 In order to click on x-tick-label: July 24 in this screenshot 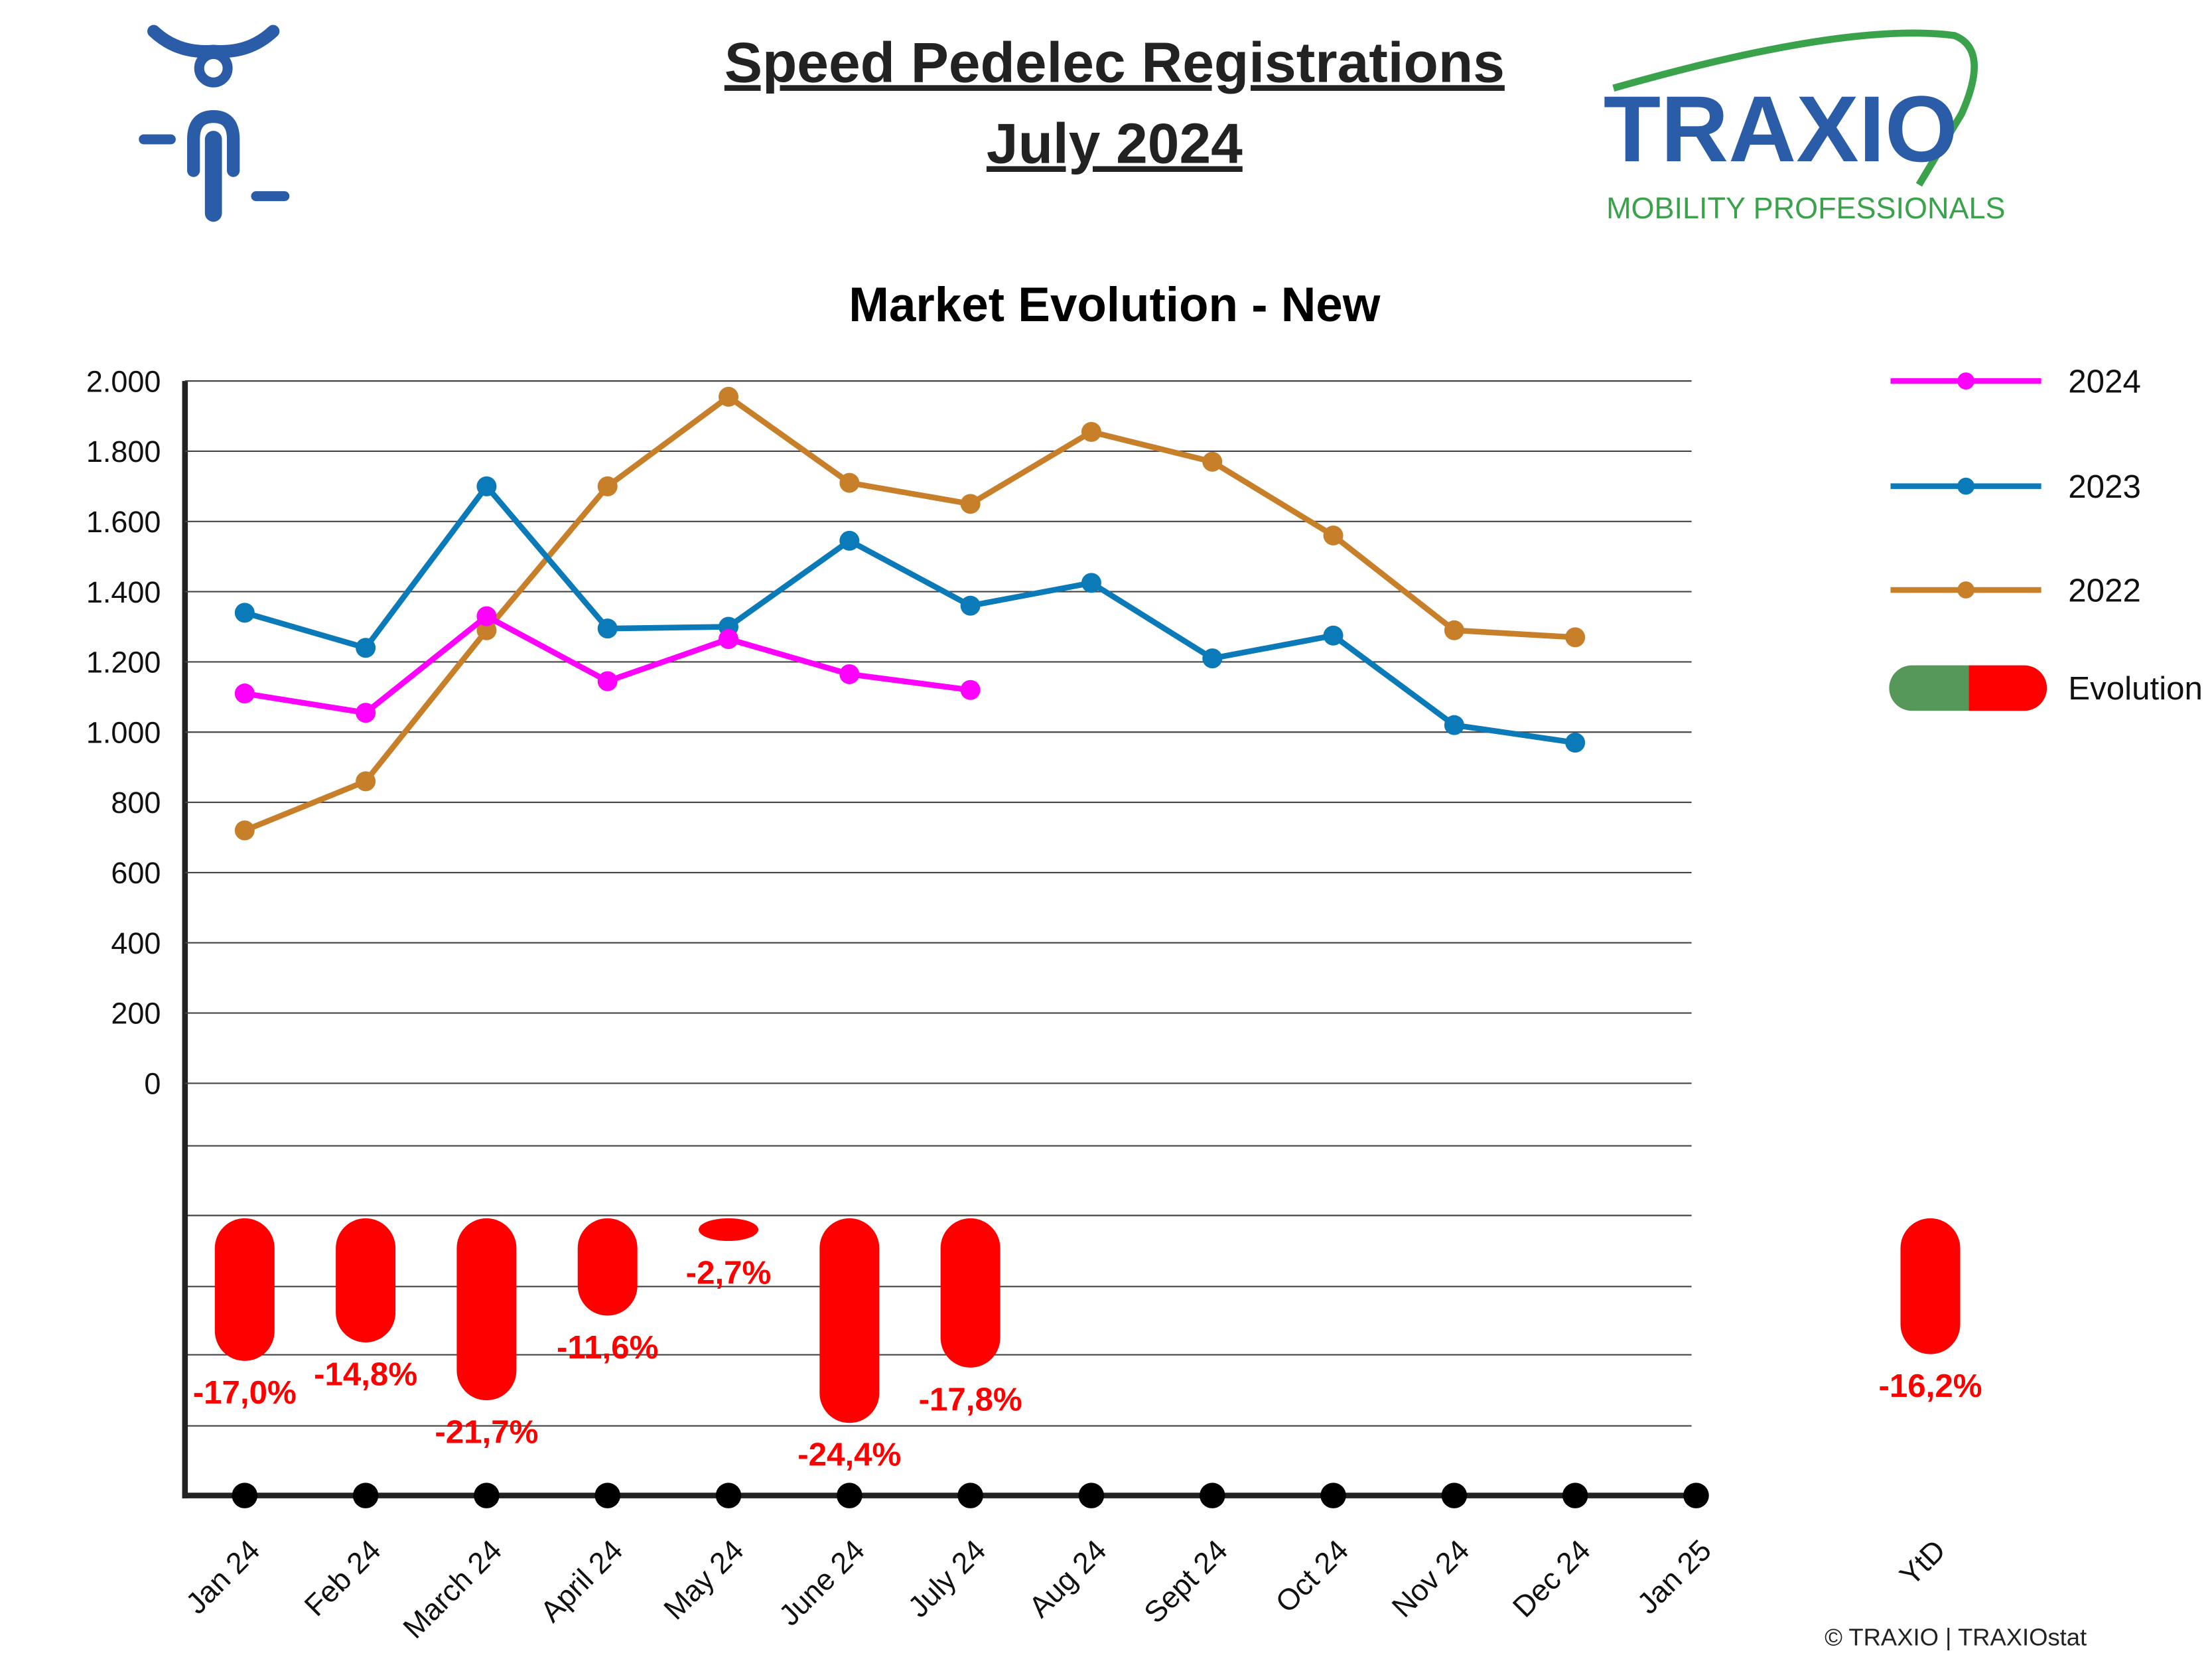, I will do `click(946, 1578)`.